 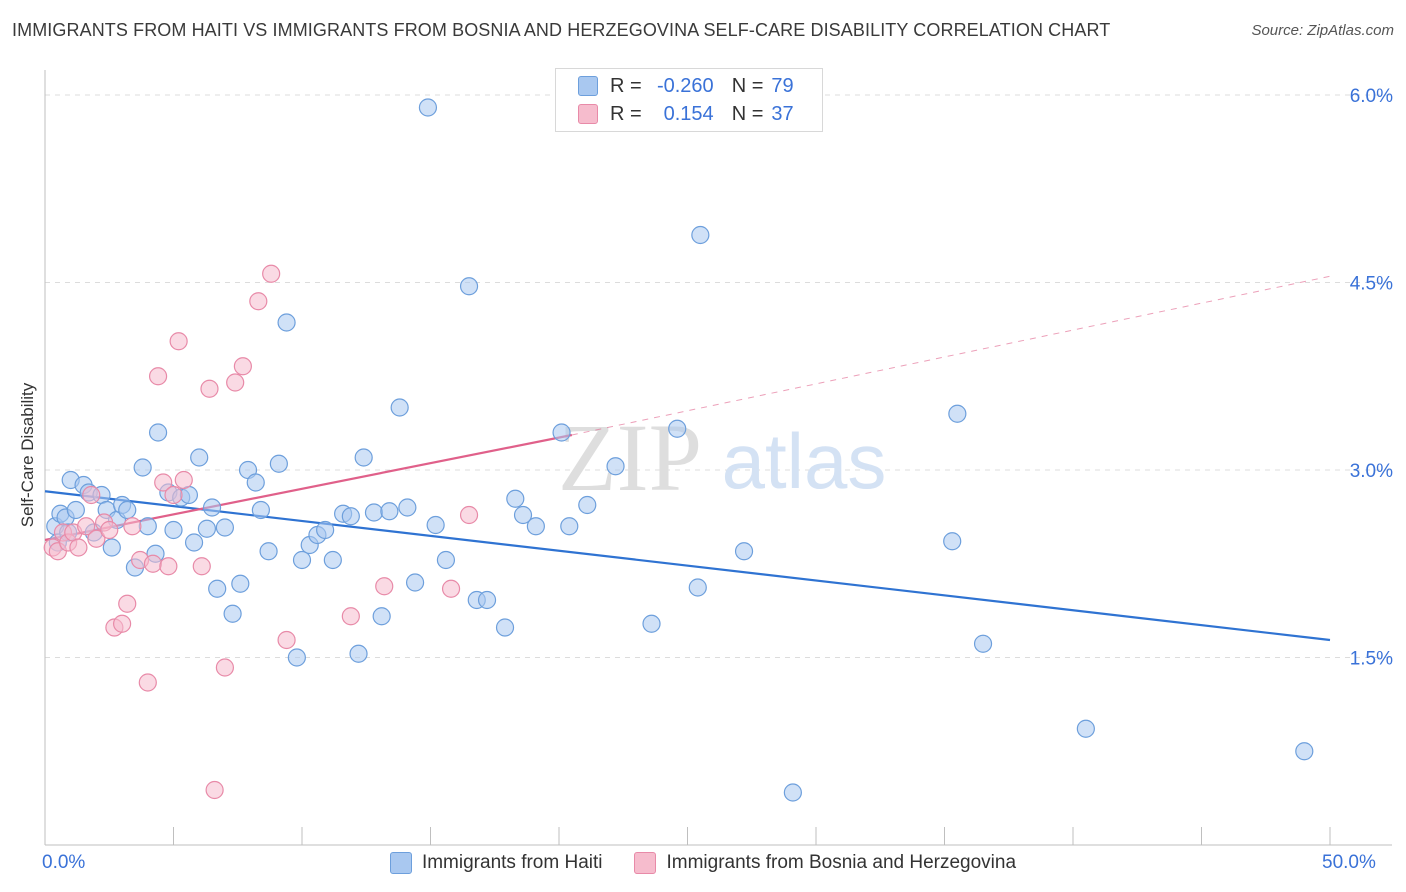 What do you see at coordinates (630, 457) in the screenshot?
I see `watermark-zip: ZIP` at bounding box center [630, 457].